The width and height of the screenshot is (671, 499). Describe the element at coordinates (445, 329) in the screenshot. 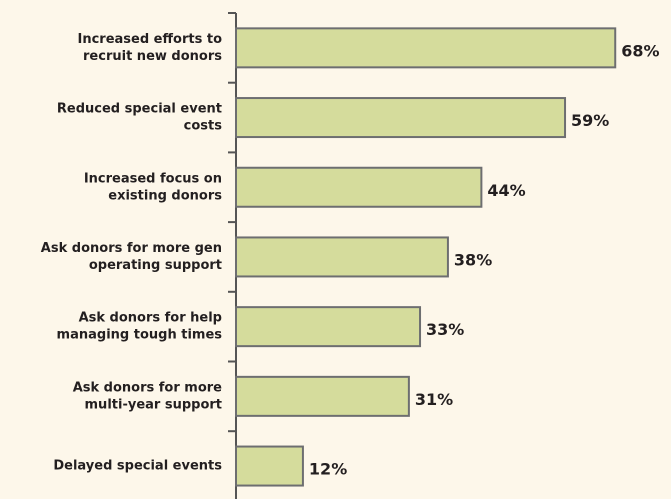

I see `value-label: 33%` at that location.